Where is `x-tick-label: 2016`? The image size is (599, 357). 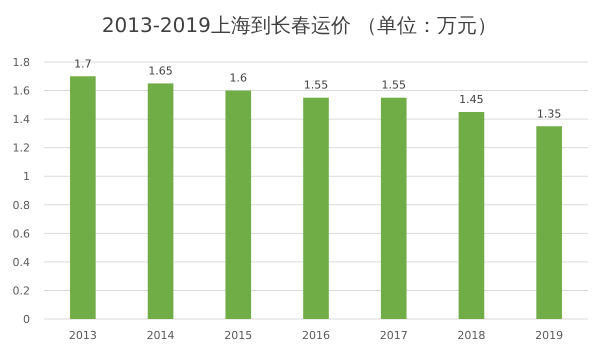
x-tick-label: 2016 is located at coordinates (316, 335).